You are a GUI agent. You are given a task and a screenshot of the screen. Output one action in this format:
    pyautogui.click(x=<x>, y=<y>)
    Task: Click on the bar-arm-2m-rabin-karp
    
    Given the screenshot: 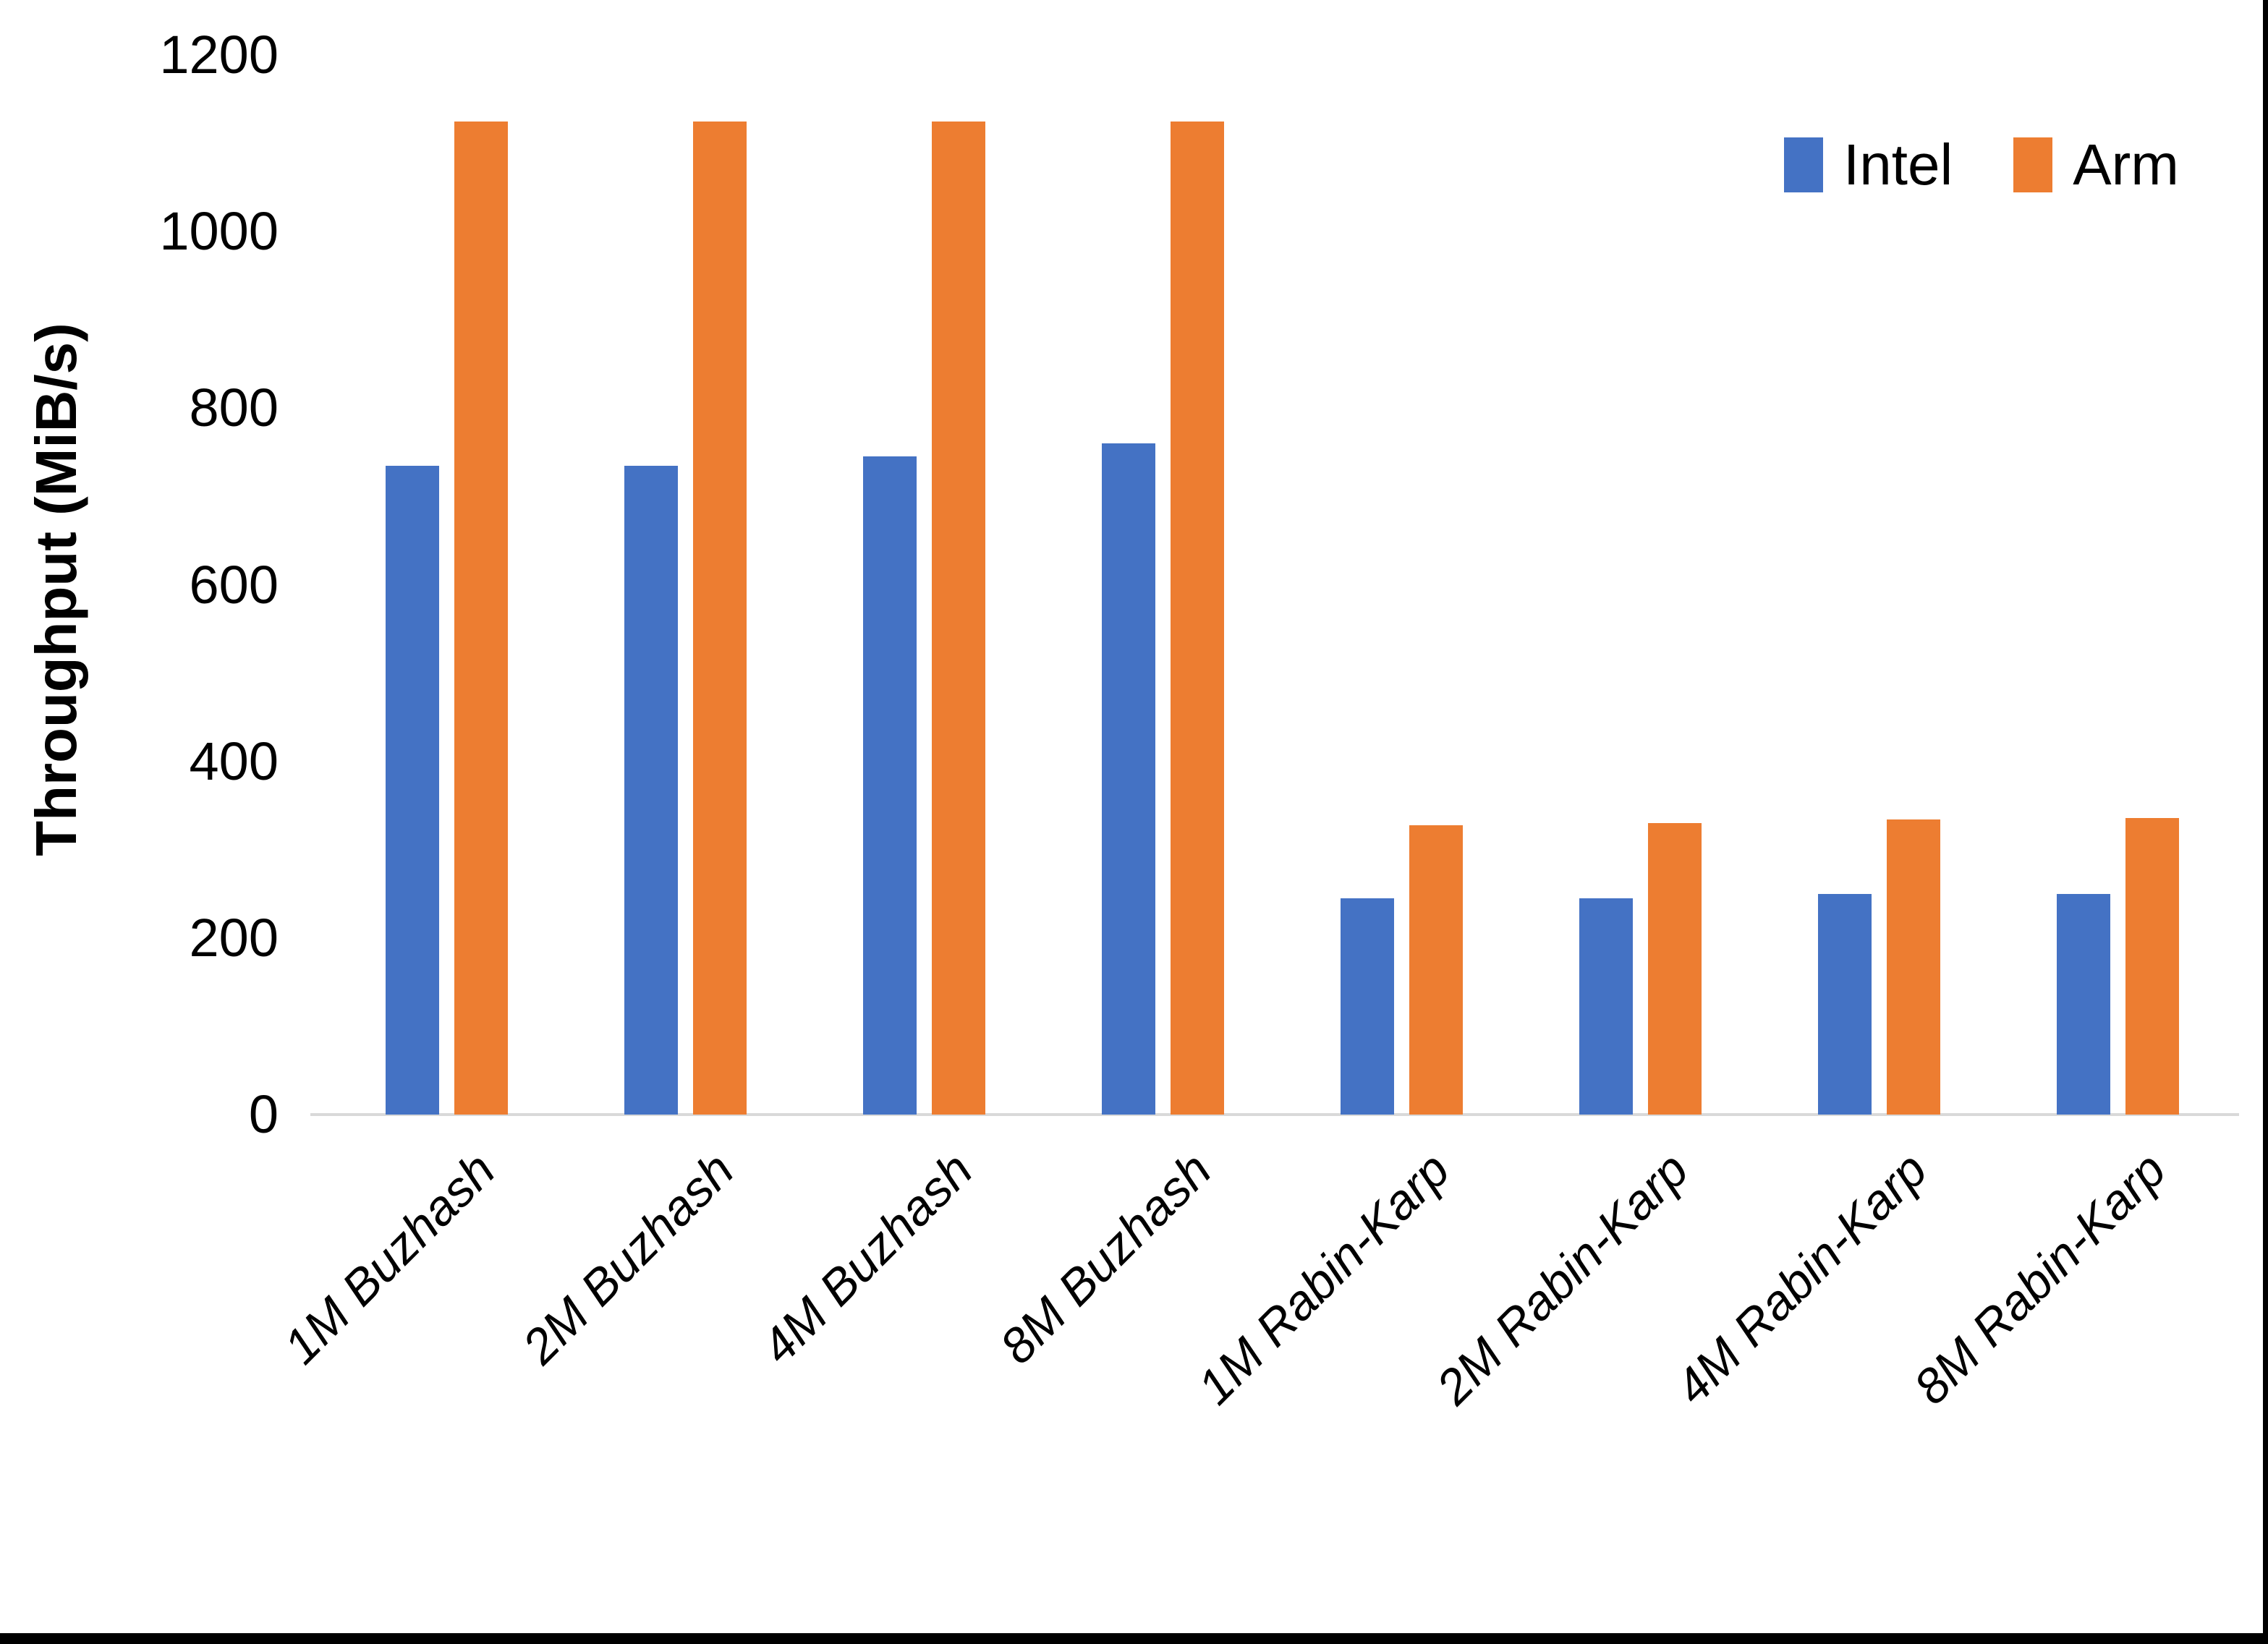 What is the action you would take?
    pyautogui.click(x=1675, y=969)
    